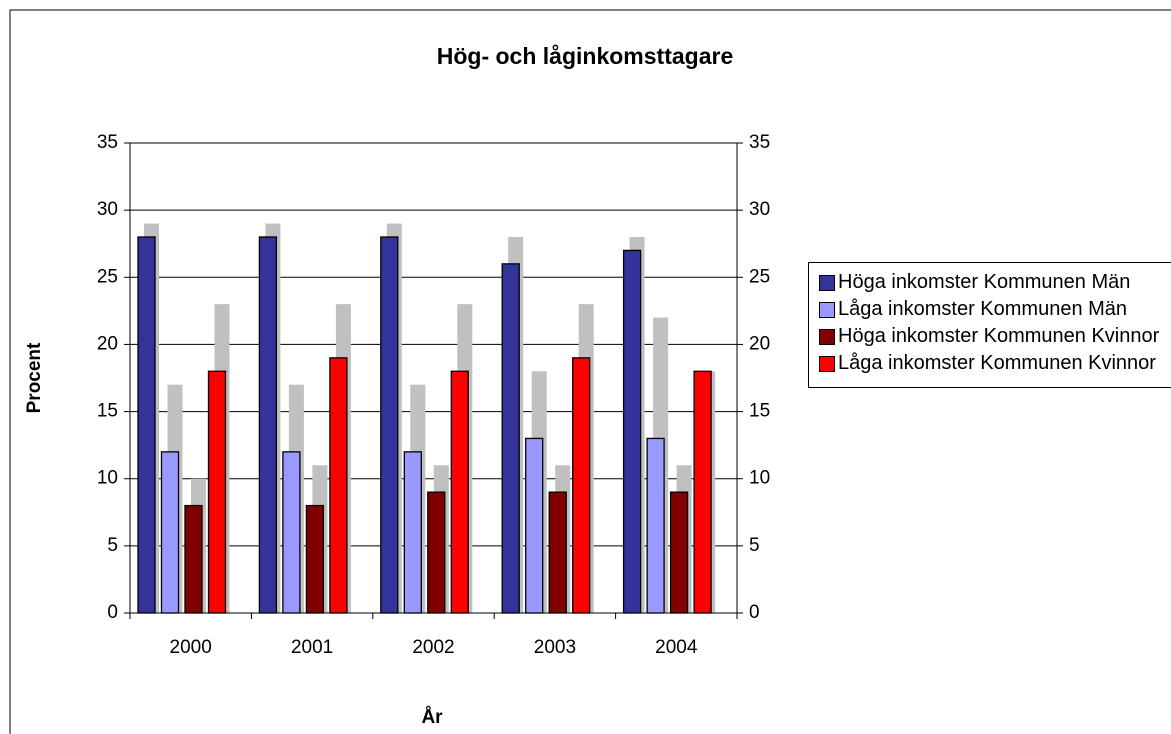  I want to click on y2-tick-label: 20, so click(759, 343).